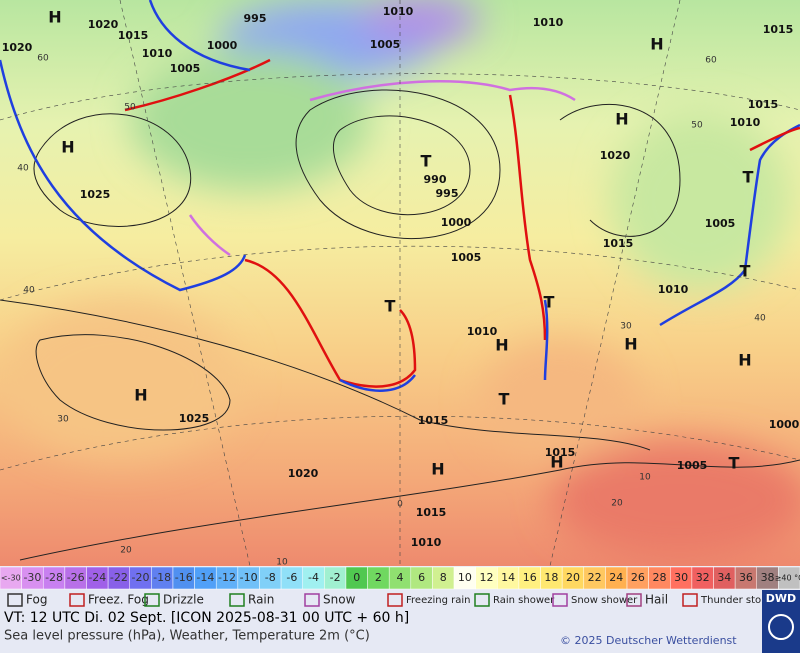  I want to click on scale-label: -22, so click(119, 577).